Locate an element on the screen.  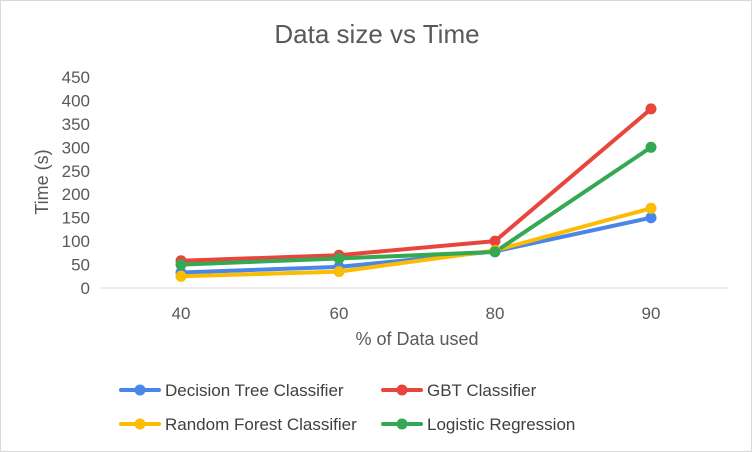
y-tick-label: 450 is located at coordinates (76, 77).